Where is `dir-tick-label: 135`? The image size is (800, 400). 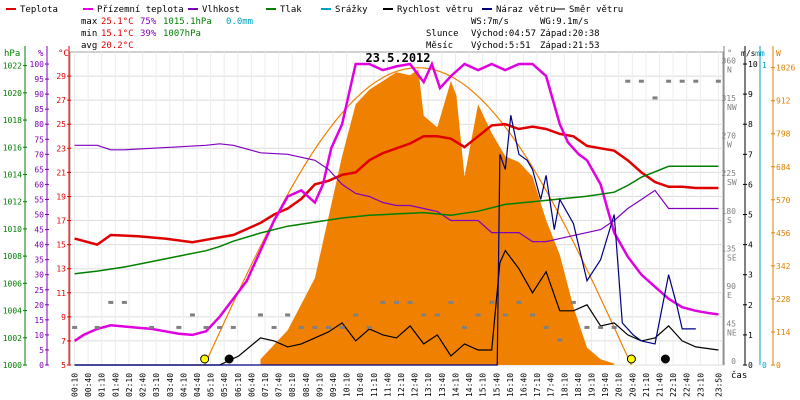 dir-tick-label: 135 is located at coordinates (729, 248).